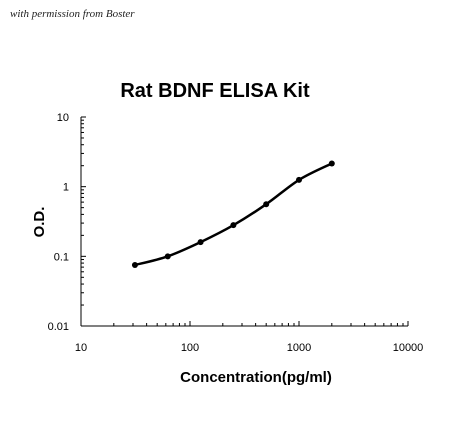 The width and height of the screenshot is (450, 448). I want to click on x-tick-label: 10000, so click(408, 348).